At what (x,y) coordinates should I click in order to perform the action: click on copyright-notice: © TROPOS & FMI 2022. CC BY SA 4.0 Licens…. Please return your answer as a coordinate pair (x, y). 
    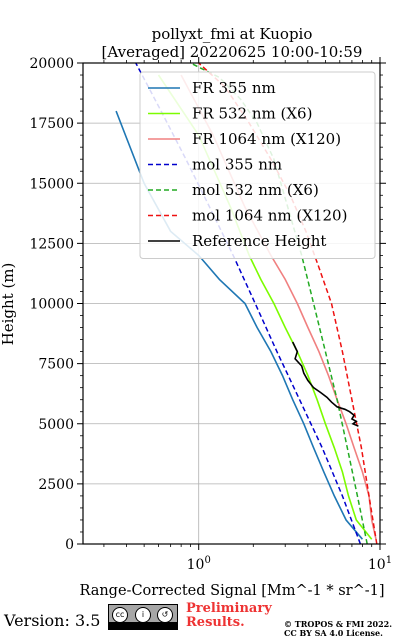
    Looking at the image, I should click on (338, 629).